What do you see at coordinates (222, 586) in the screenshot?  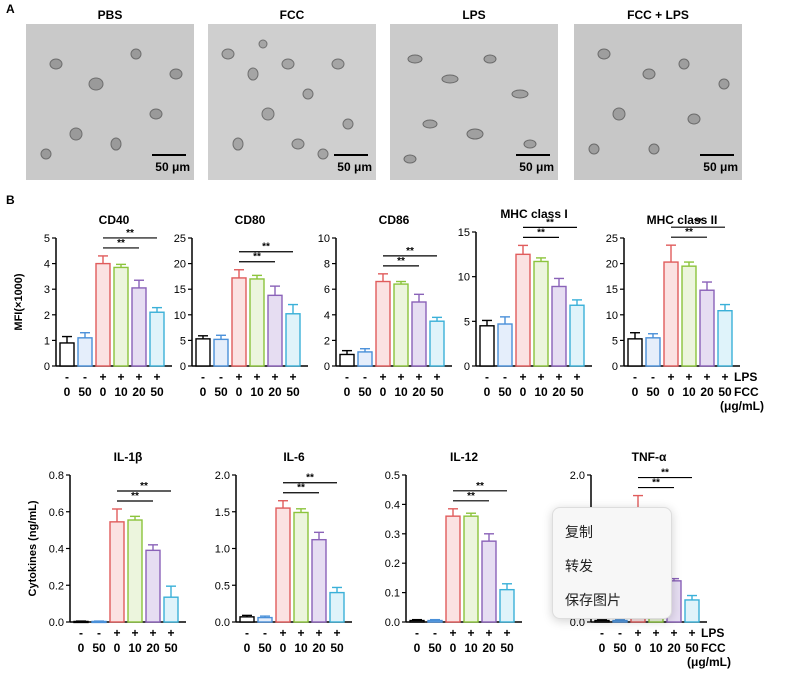 I see `y-tick-label: 0.5` at bounding box center [222, 586].